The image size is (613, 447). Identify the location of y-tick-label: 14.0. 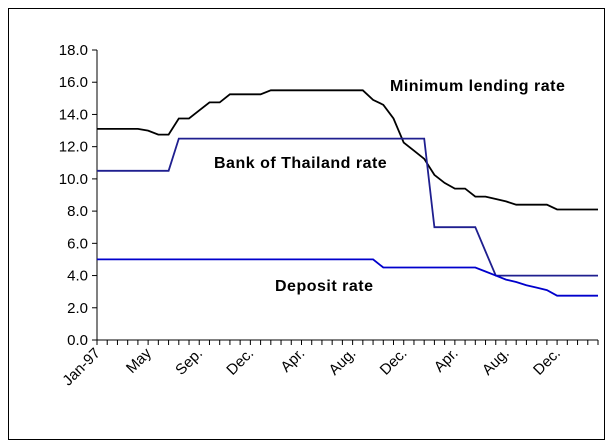
(73, 114).